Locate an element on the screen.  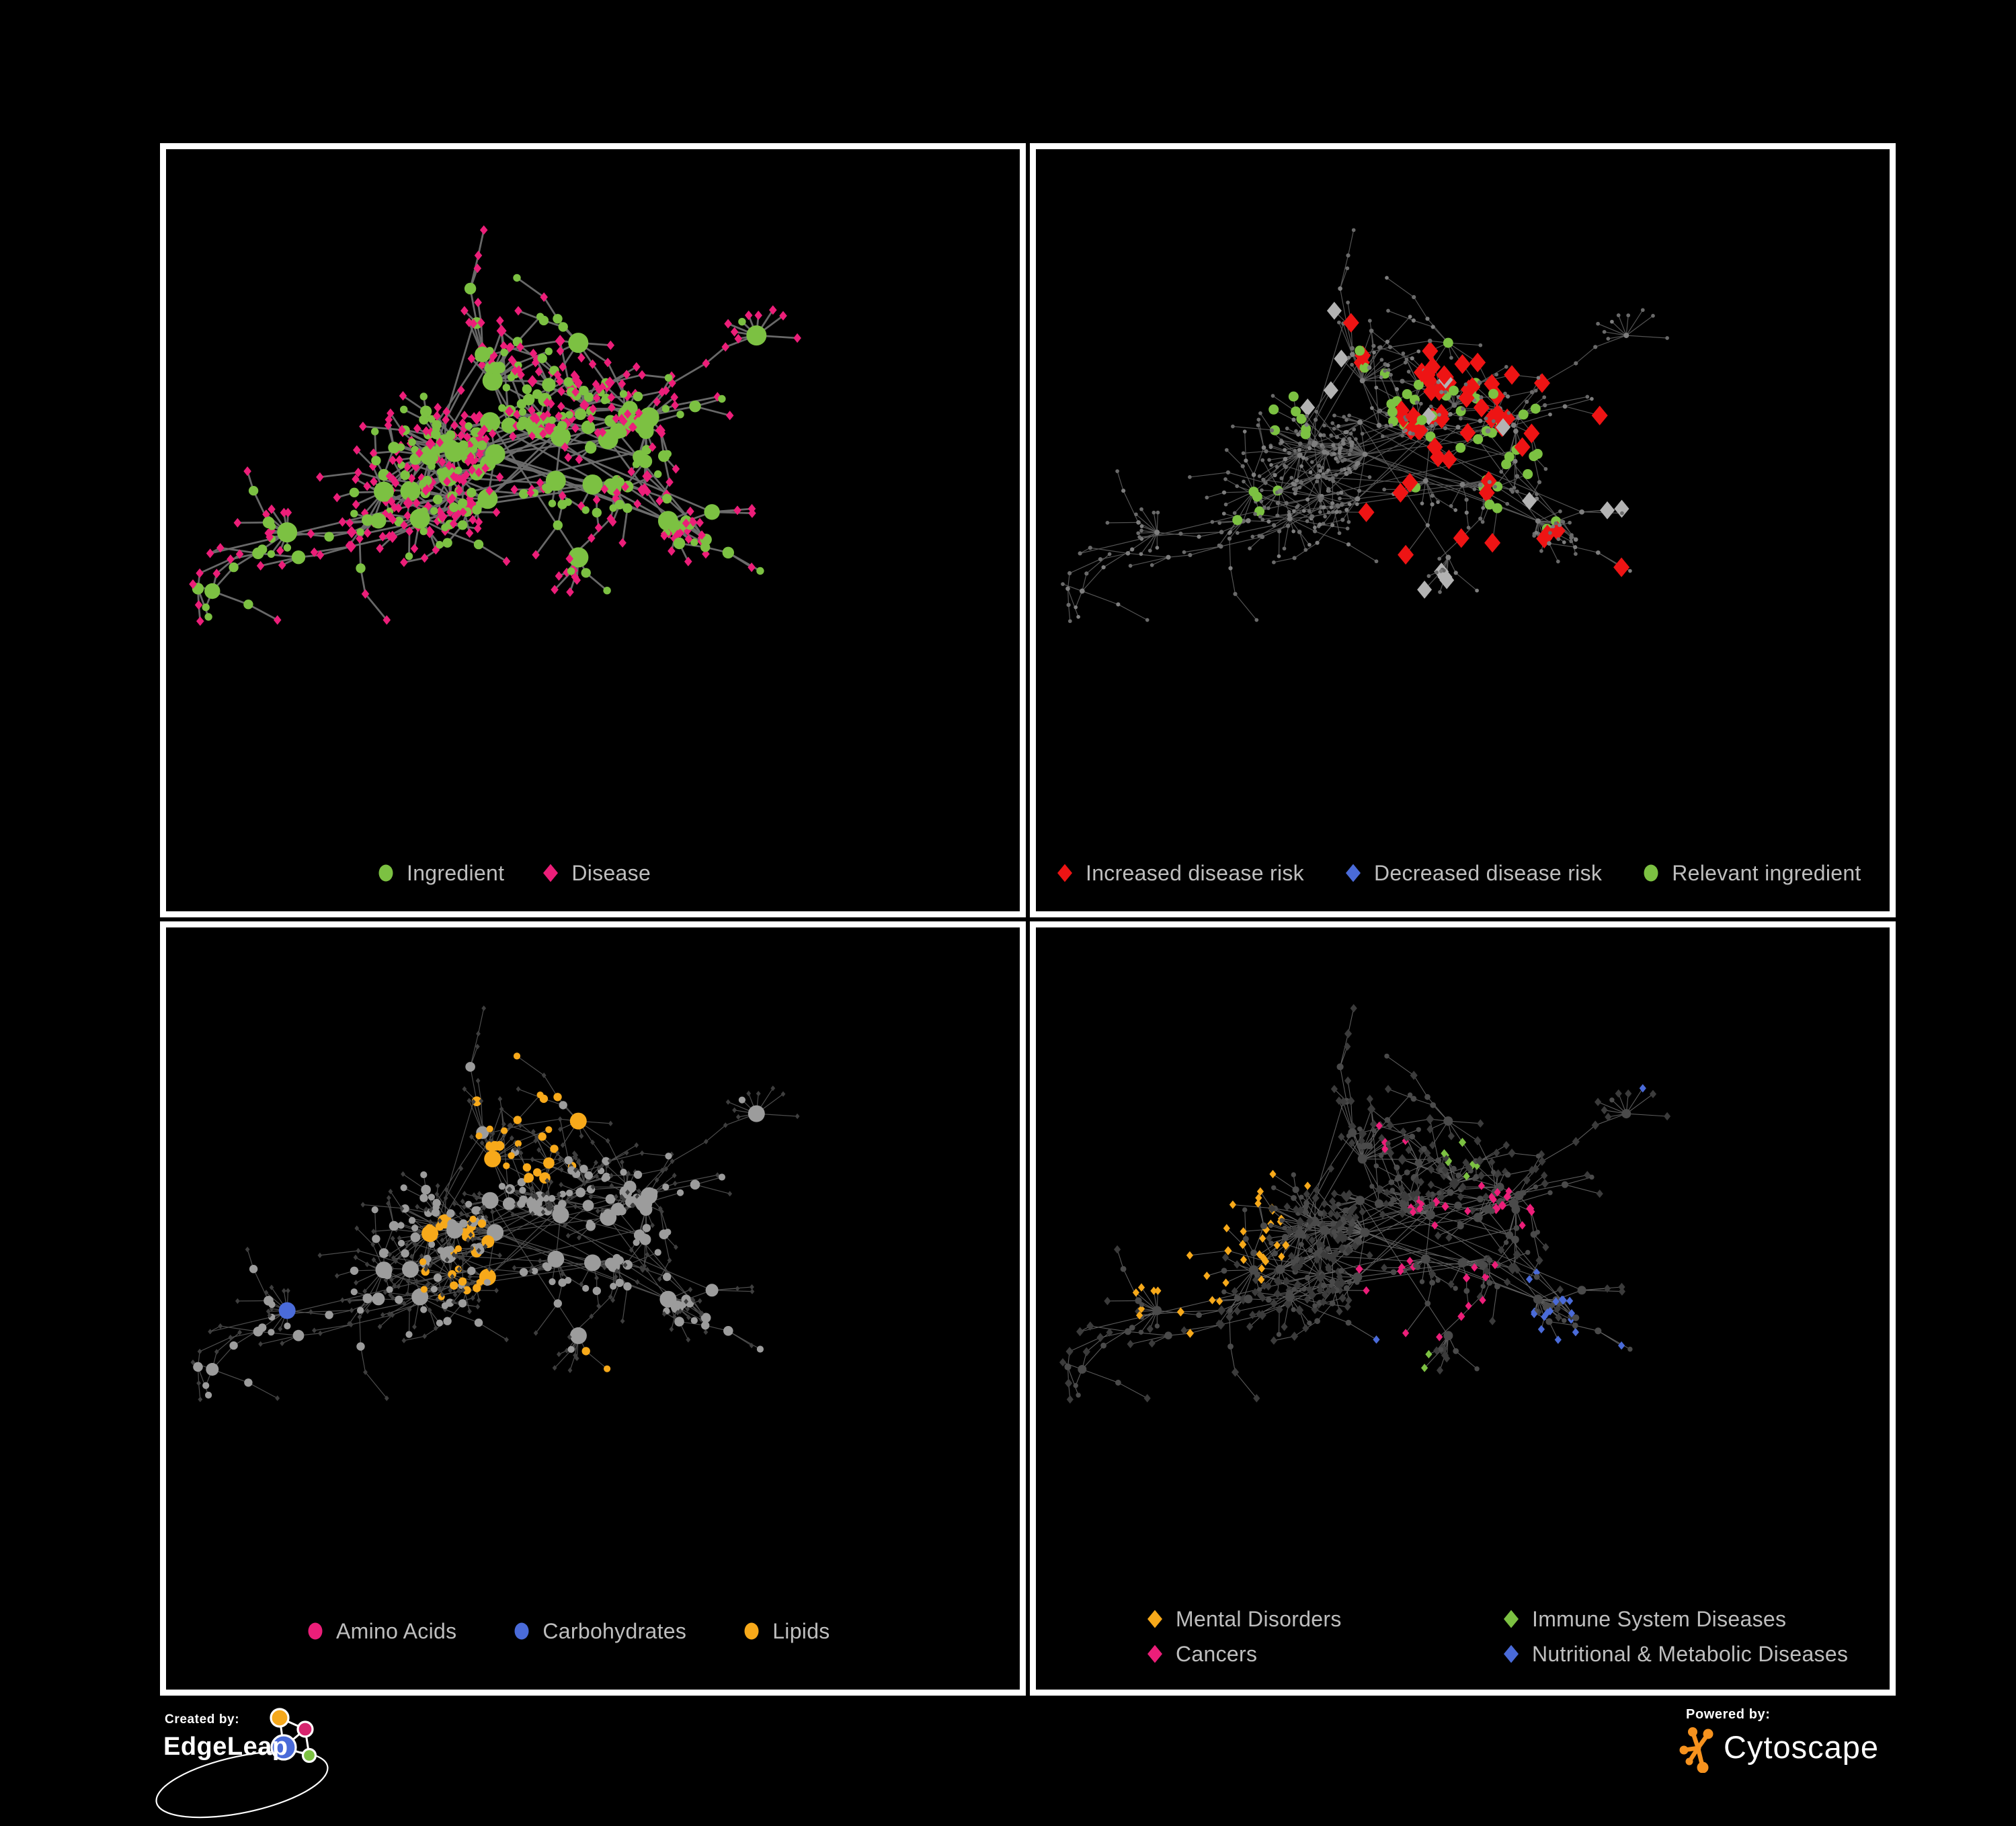
legend-label: Carbohydrates is located at coordinates (614, 1631).